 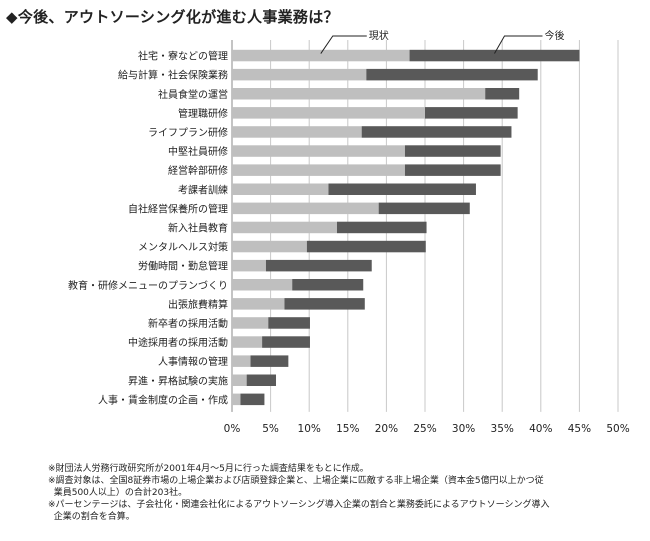 What do you see at coordinates (386, 429) in the screenshot?
I see `x-tick-label: 20%` at bounding box center [386, 429].